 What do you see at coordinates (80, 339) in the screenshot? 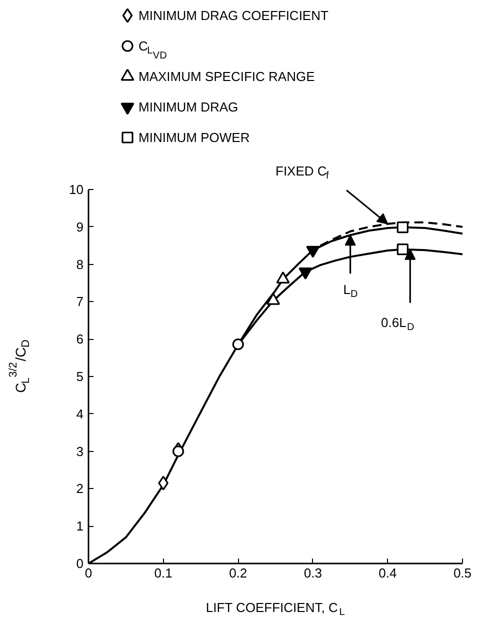
I see `y-tick-label: 6` at bounding box center [80, 339].